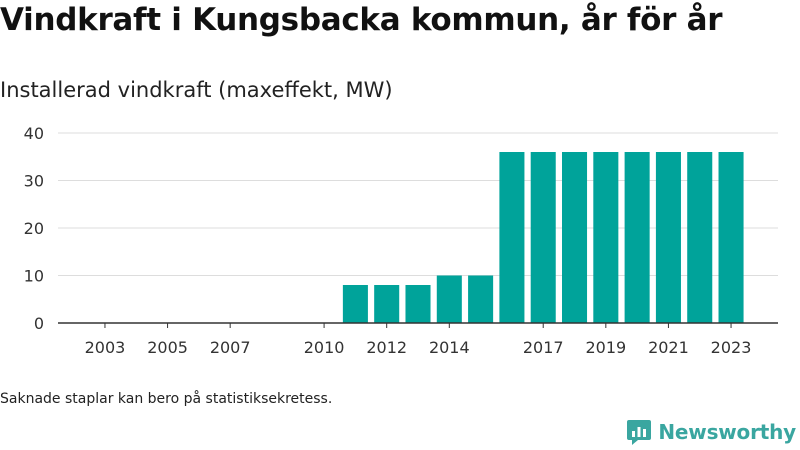 The image size is (800, 450). I want to click on bar-2018, so click(575, 237).